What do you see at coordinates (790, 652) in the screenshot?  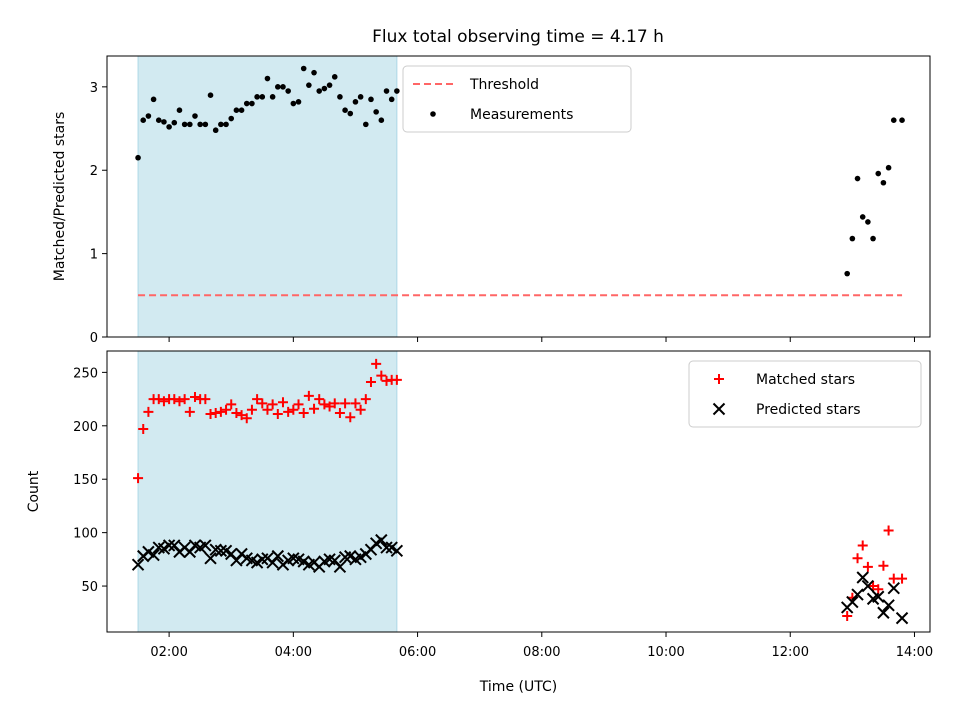 I see `x-tick-label: 12:00` at bounding box center [790, 652].